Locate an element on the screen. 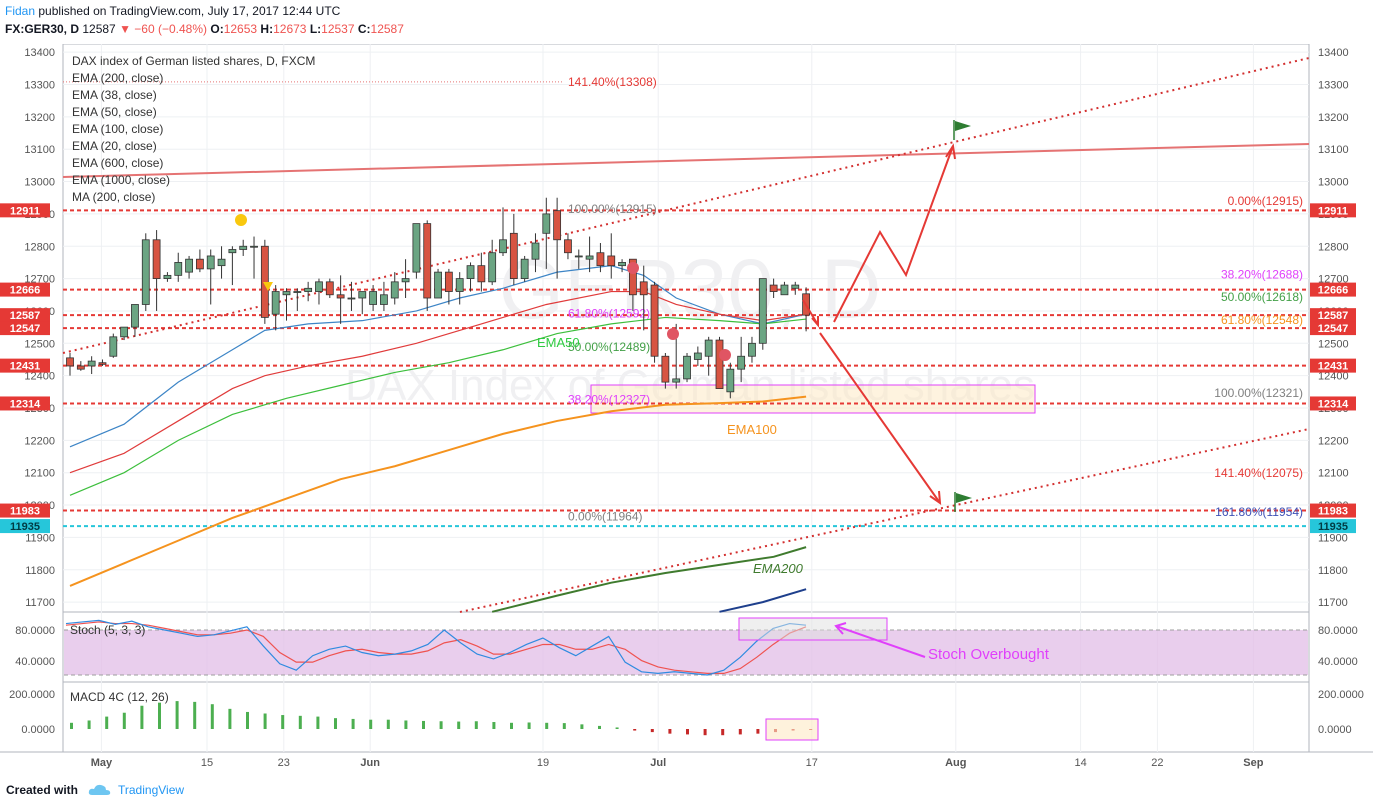 The image size is (1373, 807). price-tick: 11800 is located at coordinates (40, 571).